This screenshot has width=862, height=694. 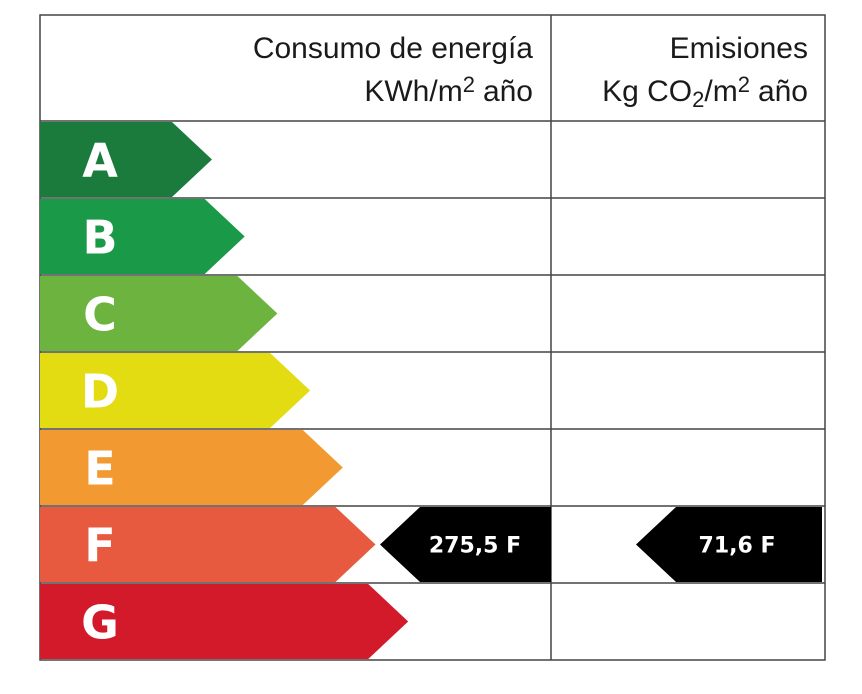 I want to click on energy-unit: KWh/m2 año, so click(x=448, y=90).